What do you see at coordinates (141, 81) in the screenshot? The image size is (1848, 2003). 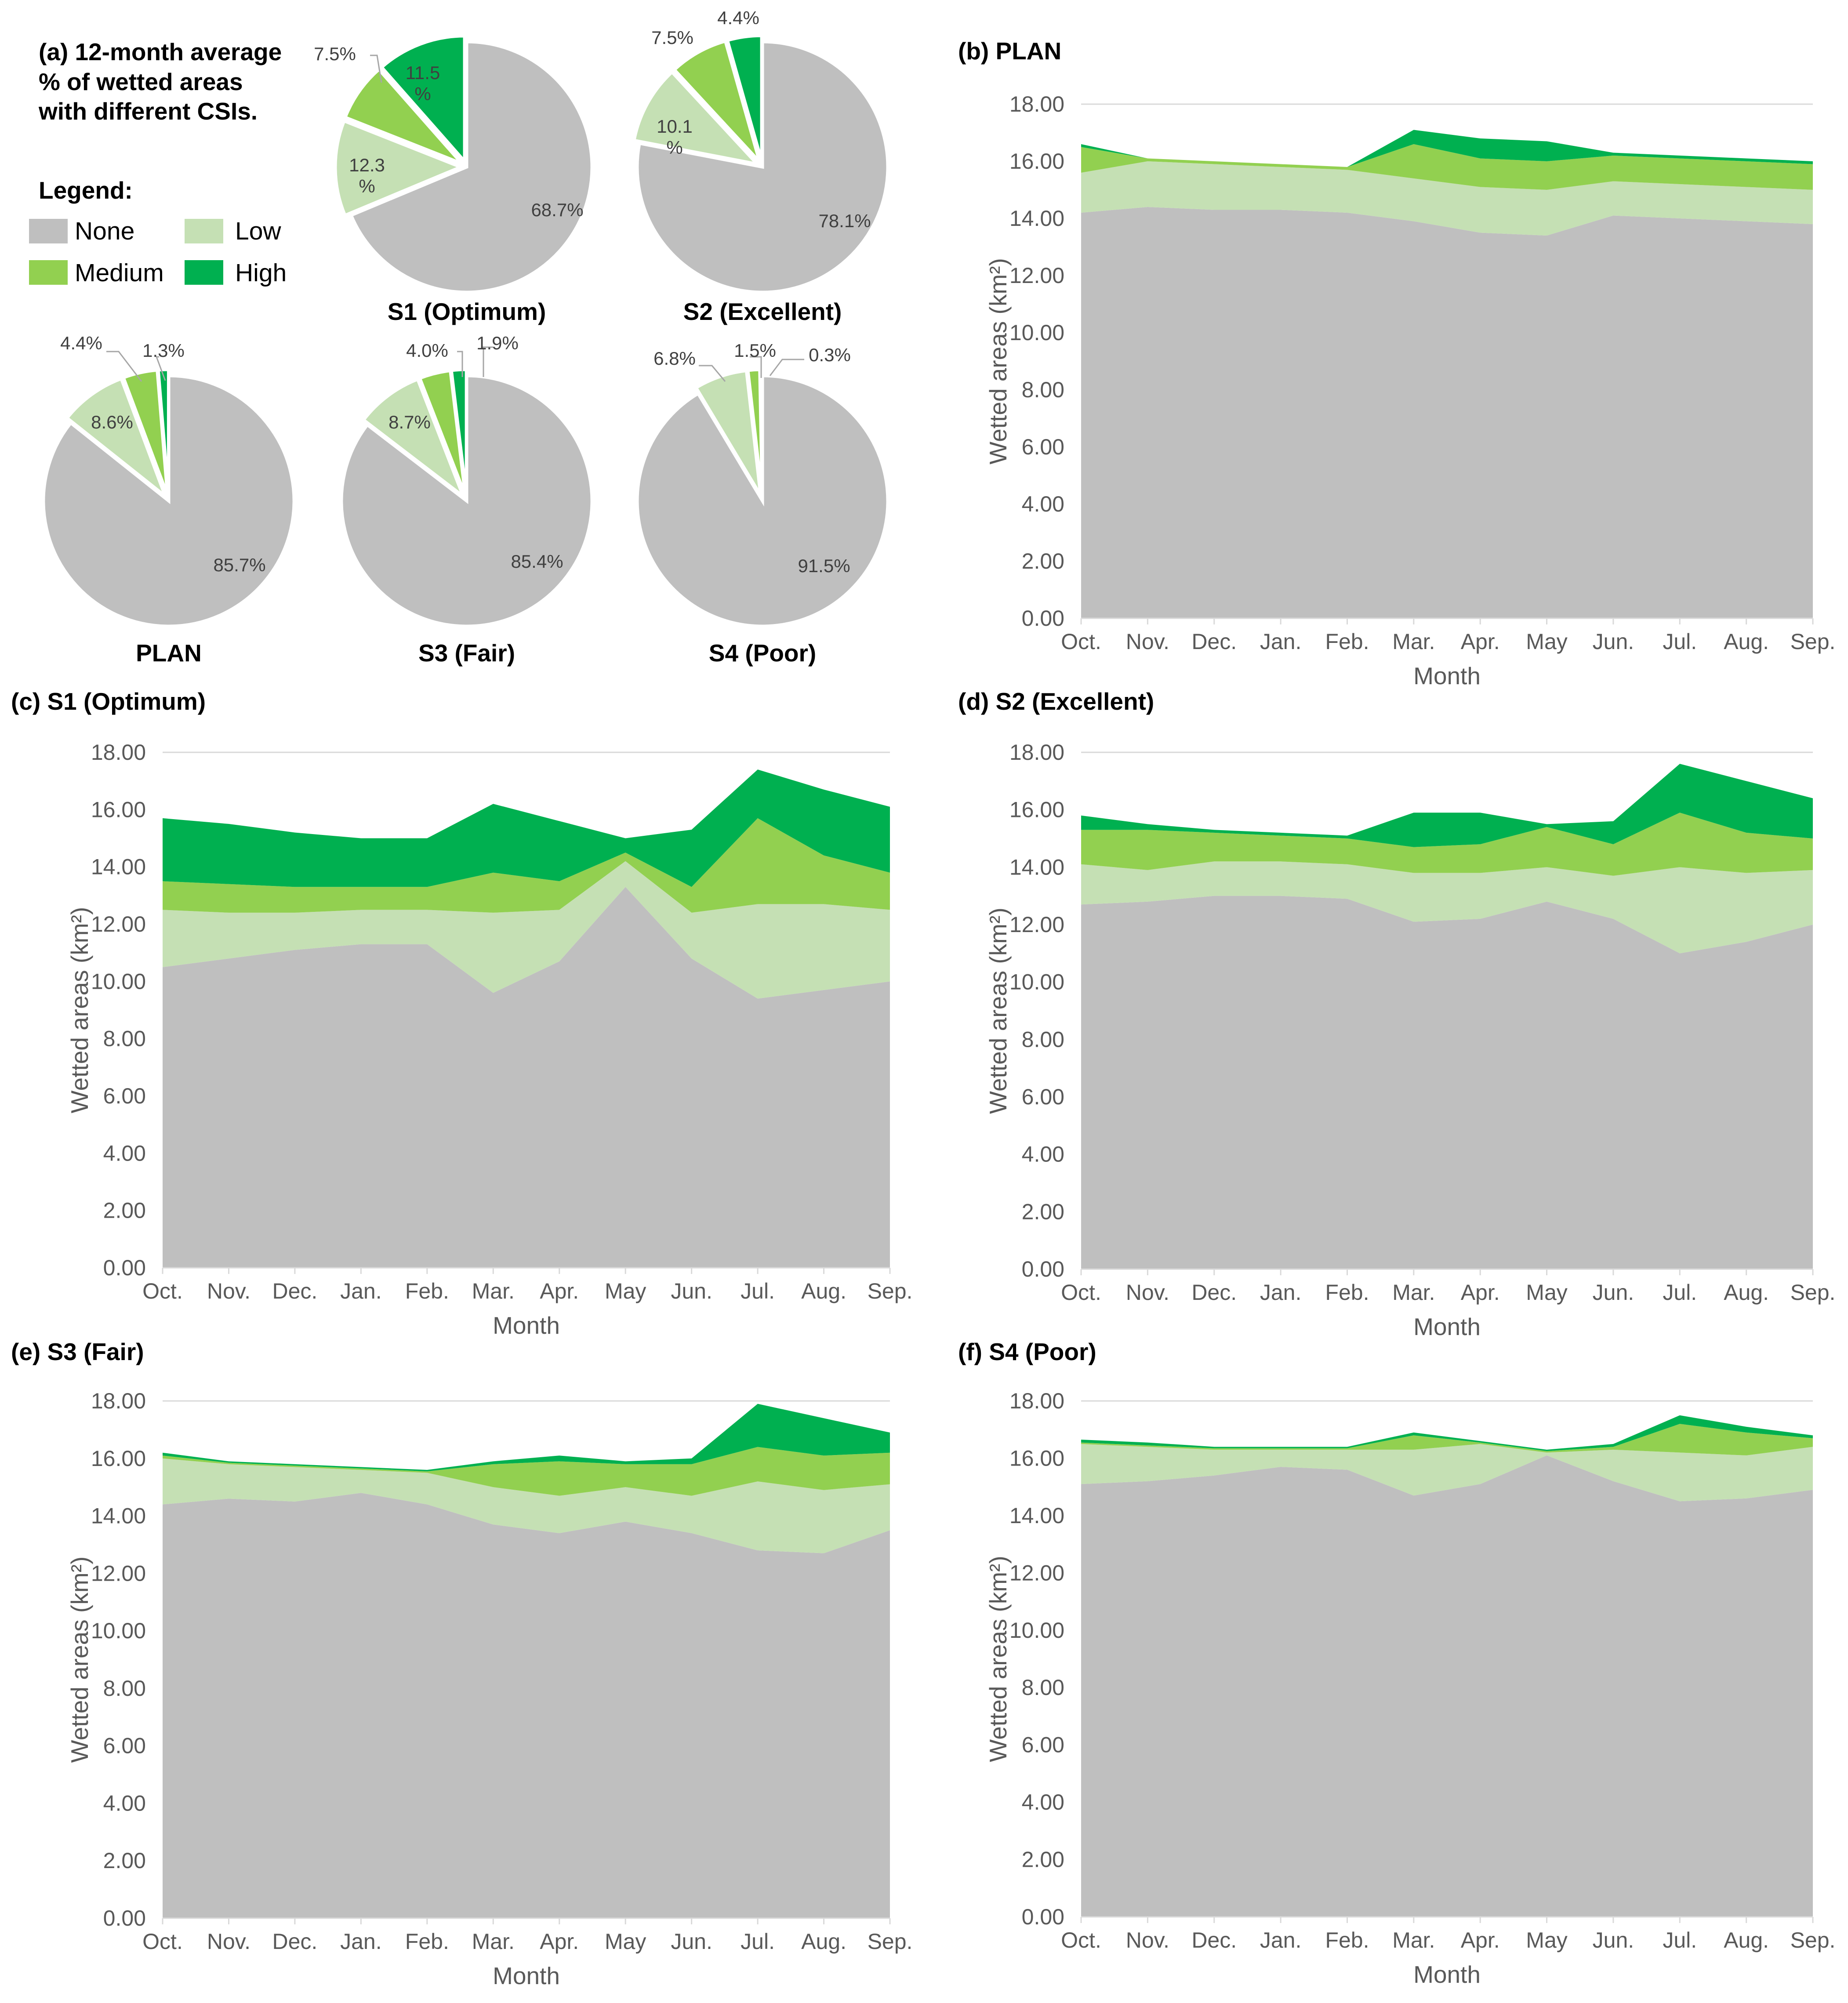 I see `pie-panel-title-line-2: % of wetted areas` at bounding box center [141, 81].